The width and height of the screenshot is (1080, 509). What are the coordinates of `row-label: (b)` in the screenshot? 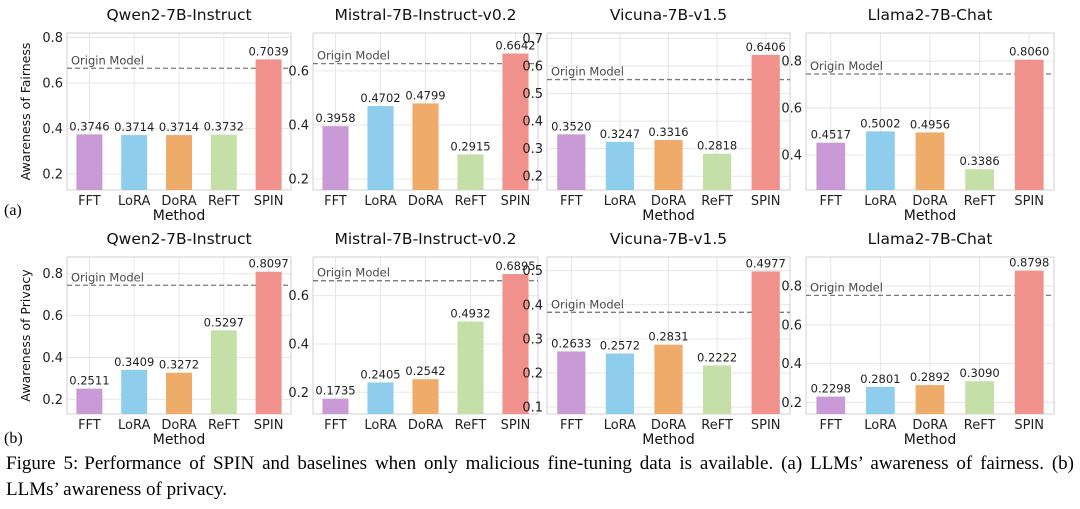 It's located at (13, 438).